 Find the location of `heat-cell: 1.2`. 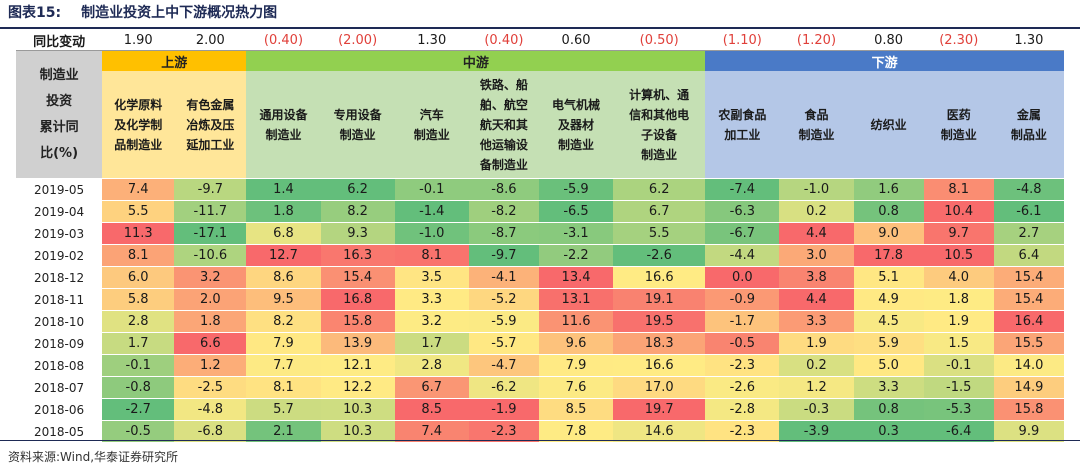

heat-cell: 1.2 is located at coordinates (210, 365).